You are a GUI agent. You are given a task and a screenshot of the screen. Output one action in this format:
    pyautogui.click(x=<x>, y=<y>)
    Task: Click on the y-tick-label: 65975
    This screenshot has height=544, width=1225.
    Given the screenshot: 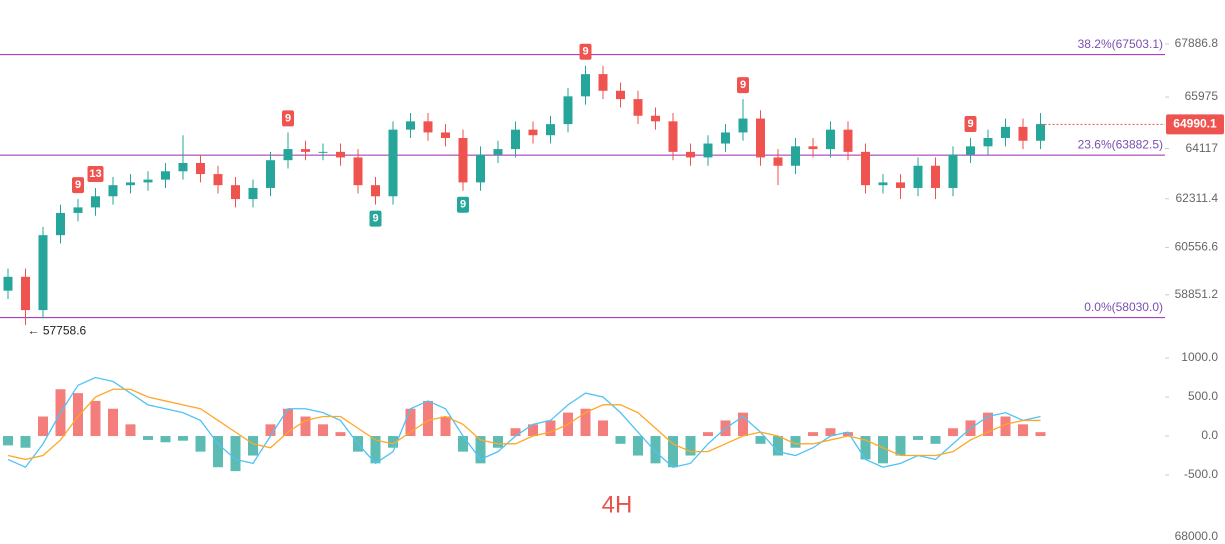 What is the action you would take?
    pyautogui.click(x=1202, y=96)
    